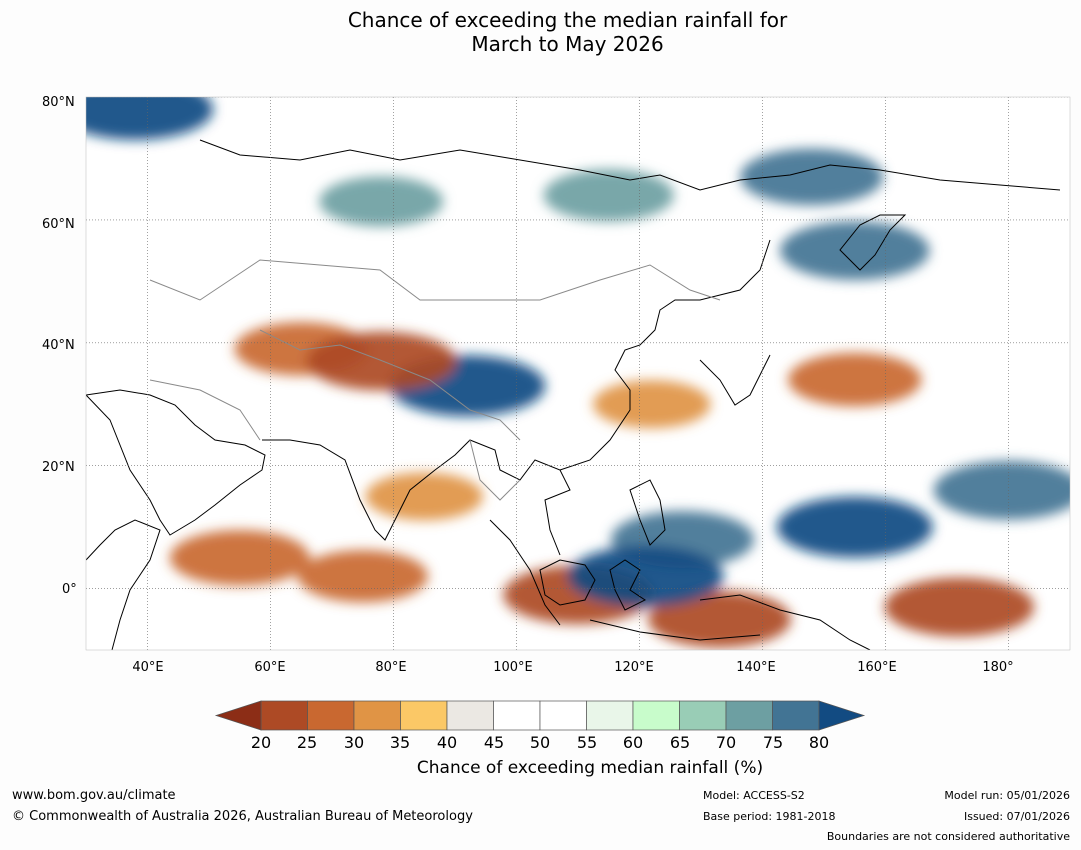  What do you see at coordinates (819, 742) in the screenshot?
I see `colorbar-tick: 80` at bounding box center [819, 742].